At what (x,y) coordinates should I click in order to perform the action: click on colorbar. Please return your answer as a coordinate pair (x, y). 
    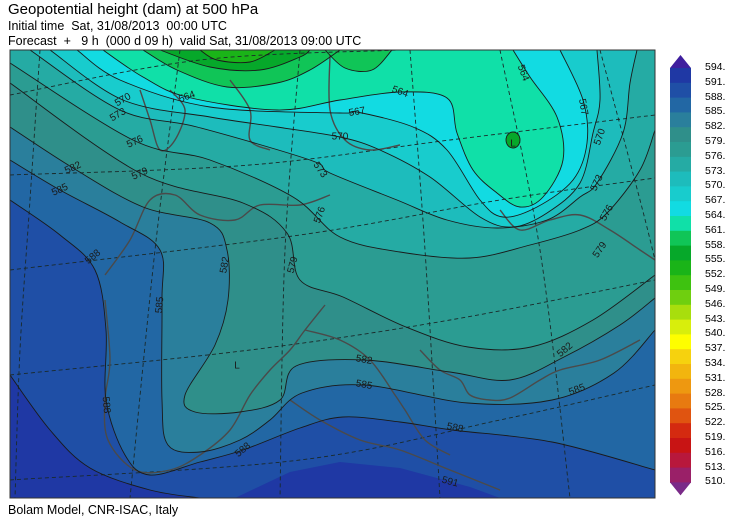
    Looking at the image, I should click on (680, 275).